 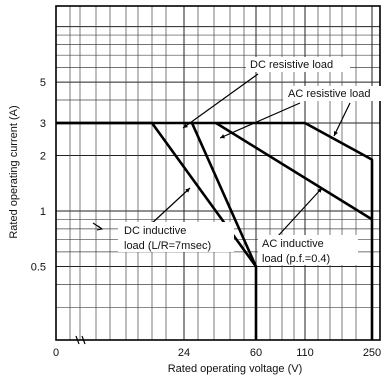 What do you see at coordinates (80, 340) in the screenshot?
I see `axis-break-mark` at bounding box center [80, 340].